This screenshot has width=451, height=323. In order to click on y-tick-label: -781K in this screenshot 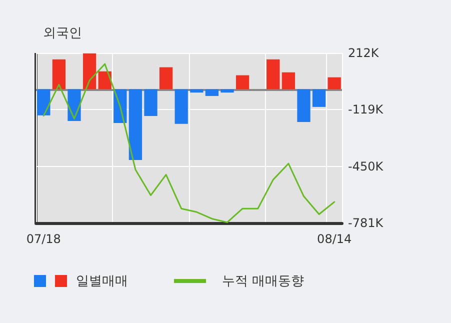, I will do `click(366, 223)`.